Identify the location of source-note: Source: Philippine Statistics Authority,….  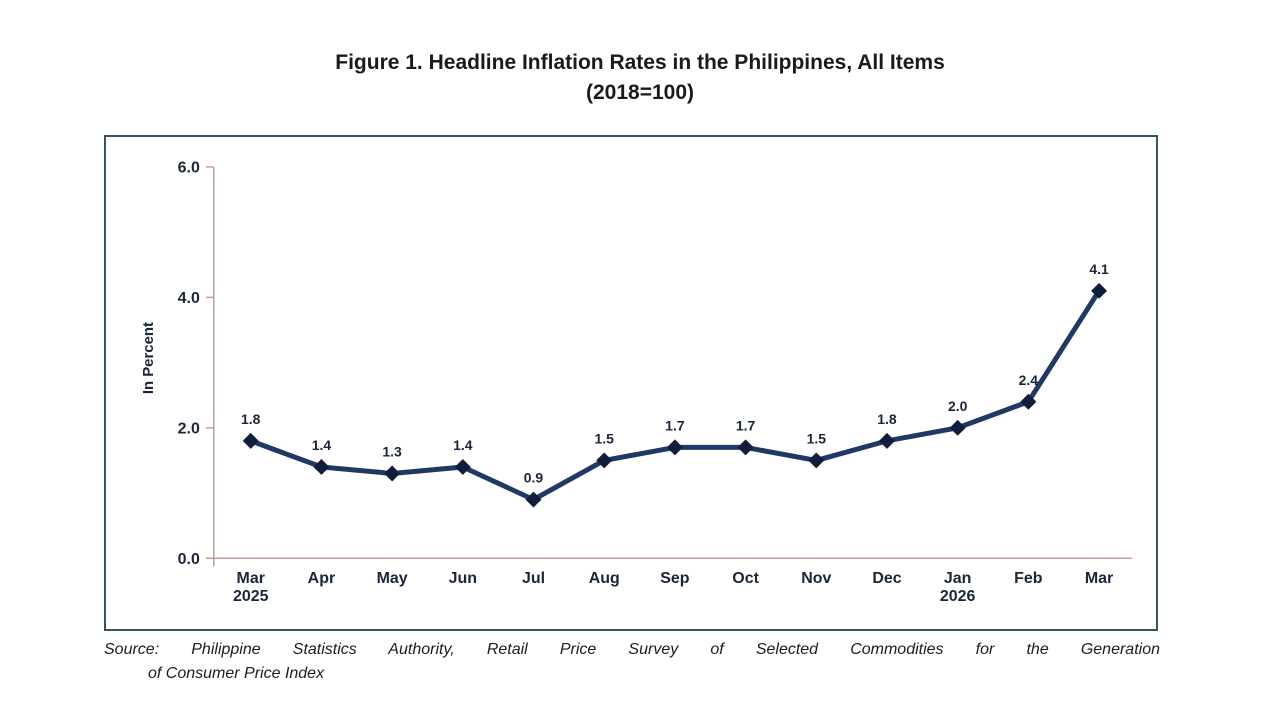
(632, 662).